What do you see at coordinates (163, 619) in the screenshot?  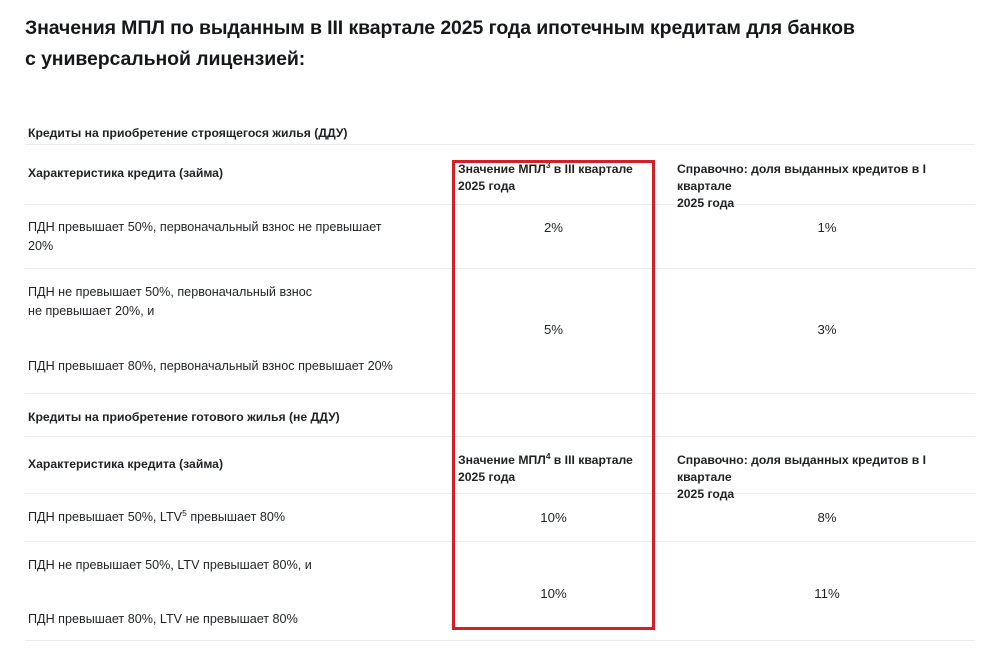 I see `row-description-secondary: ПДН превышает 80%, LTV не превышает 80%` at bounding box center [163, 619].